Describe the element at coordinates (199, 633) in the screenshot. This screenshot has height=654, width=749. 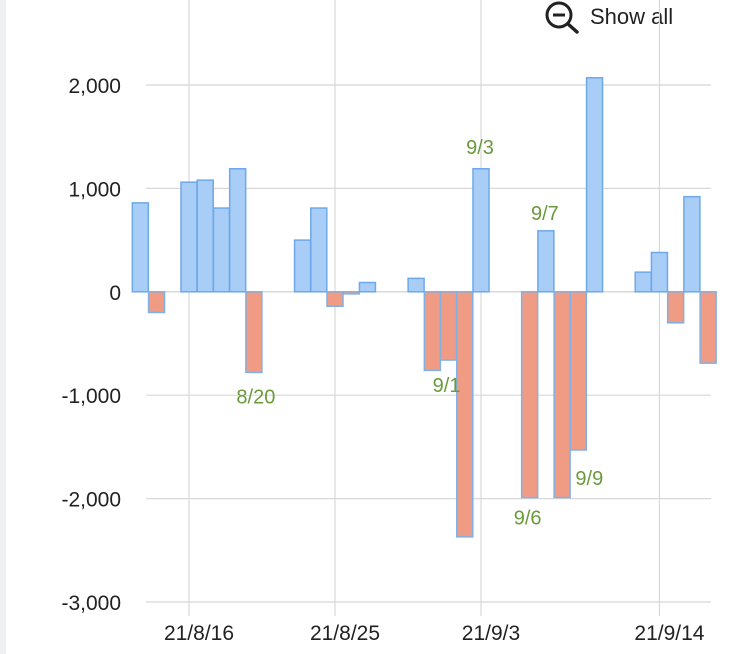
I see `x-tick-label: 21/8/16` at that location.